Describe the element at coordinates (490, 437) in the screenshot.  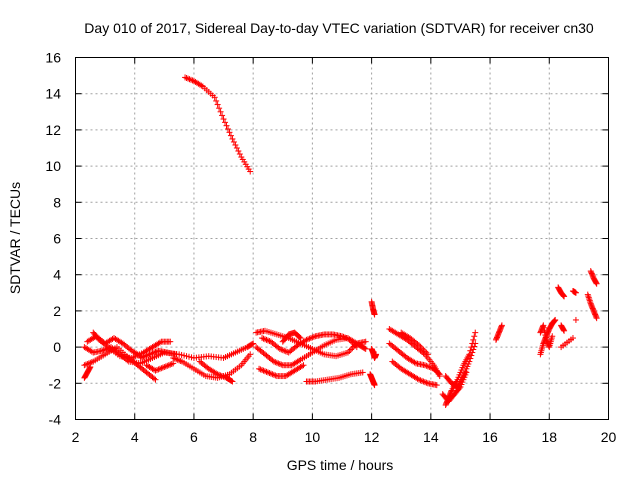
I see `x-tick-label: 16` at that location.